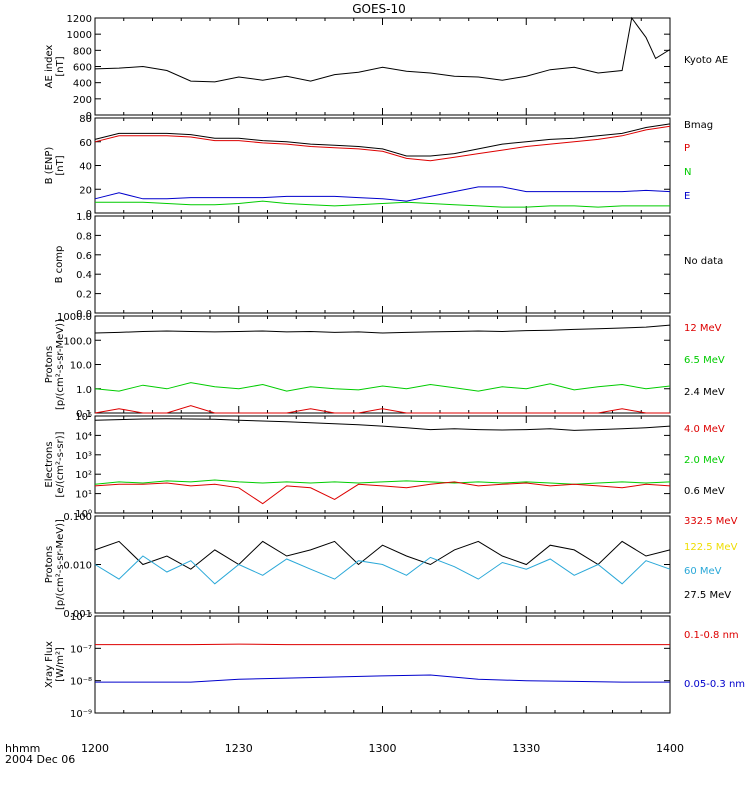 The width and height of the screenshot is (750, 800). Describe the element at coordinates (81, 617) in the screenshot. I see `y-tick-label: 10⁻⁶` at that location.